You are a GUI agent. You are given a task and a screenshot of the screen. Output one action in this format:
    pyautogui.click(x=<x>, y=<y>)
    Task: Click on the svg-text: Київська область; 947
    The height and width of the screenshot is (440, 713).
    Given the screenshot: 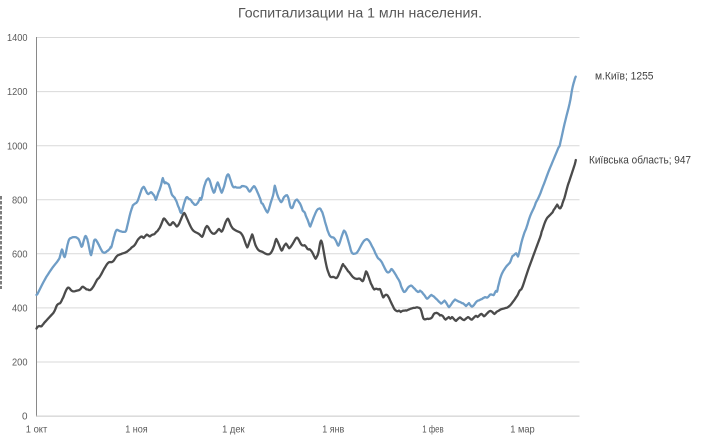 What is the action you would take?
    pyautogui.click(x=640, y=160)
    